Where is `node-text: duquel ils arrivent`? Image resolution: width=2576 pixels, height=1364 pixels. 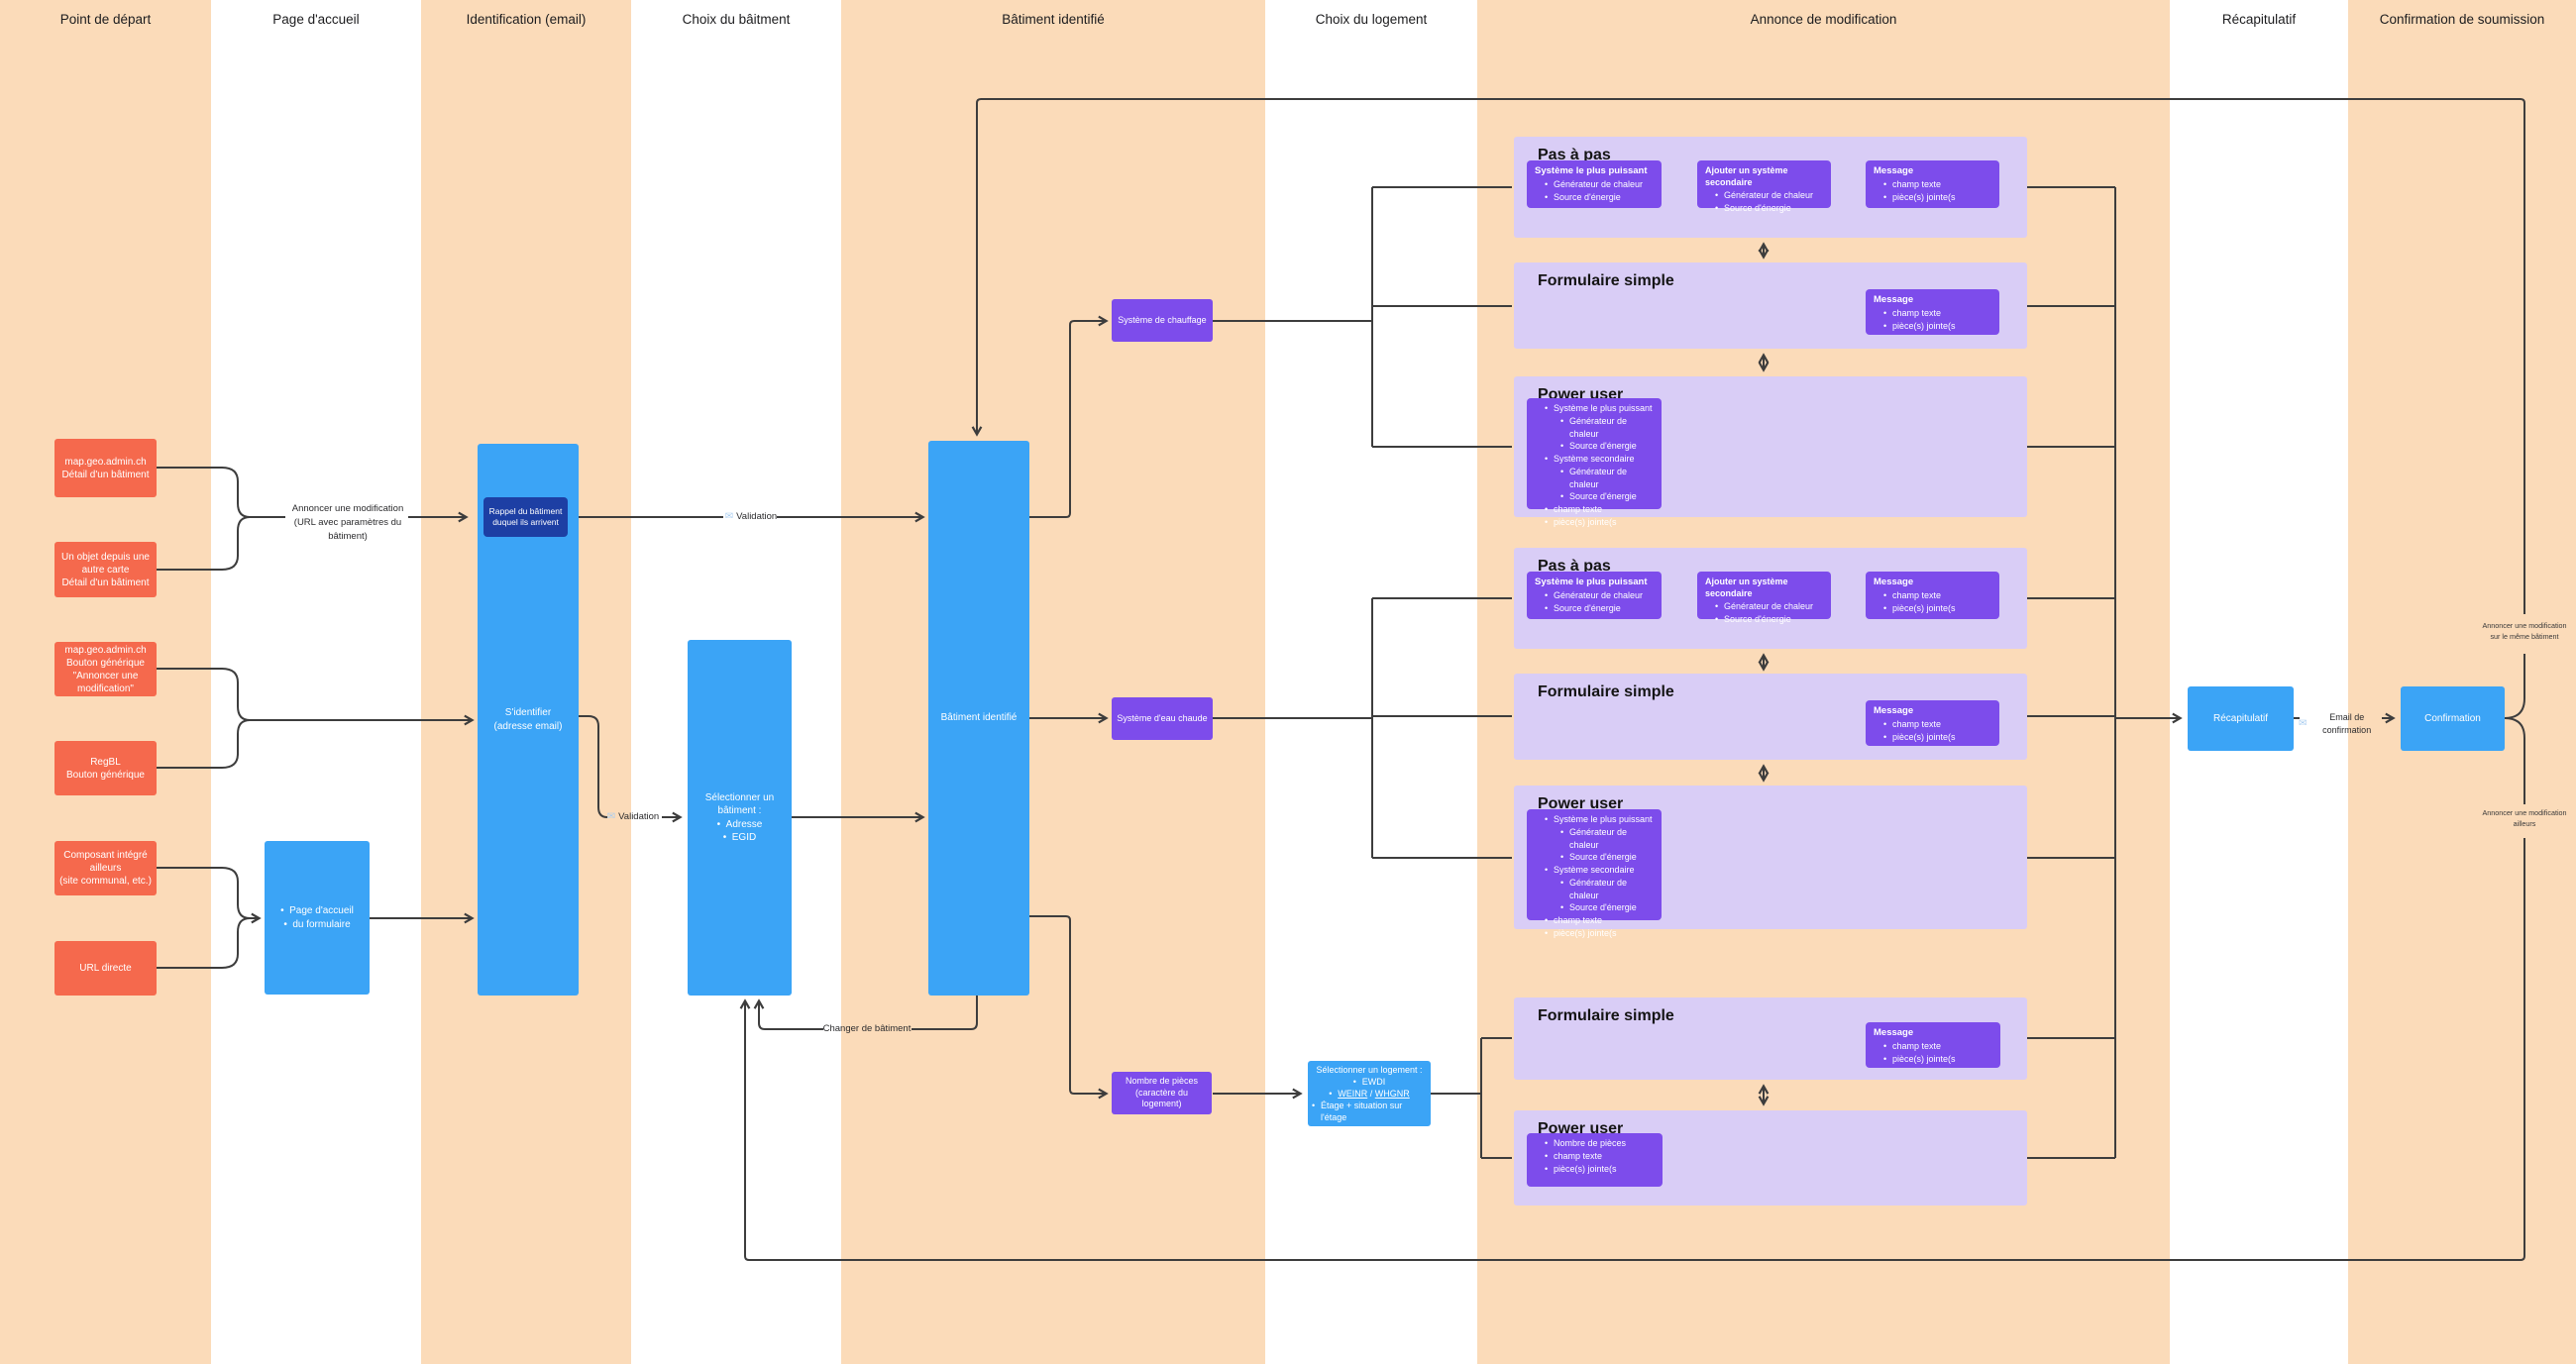 node-text: duquel ils arrivent is located at coordinates (525, 522).